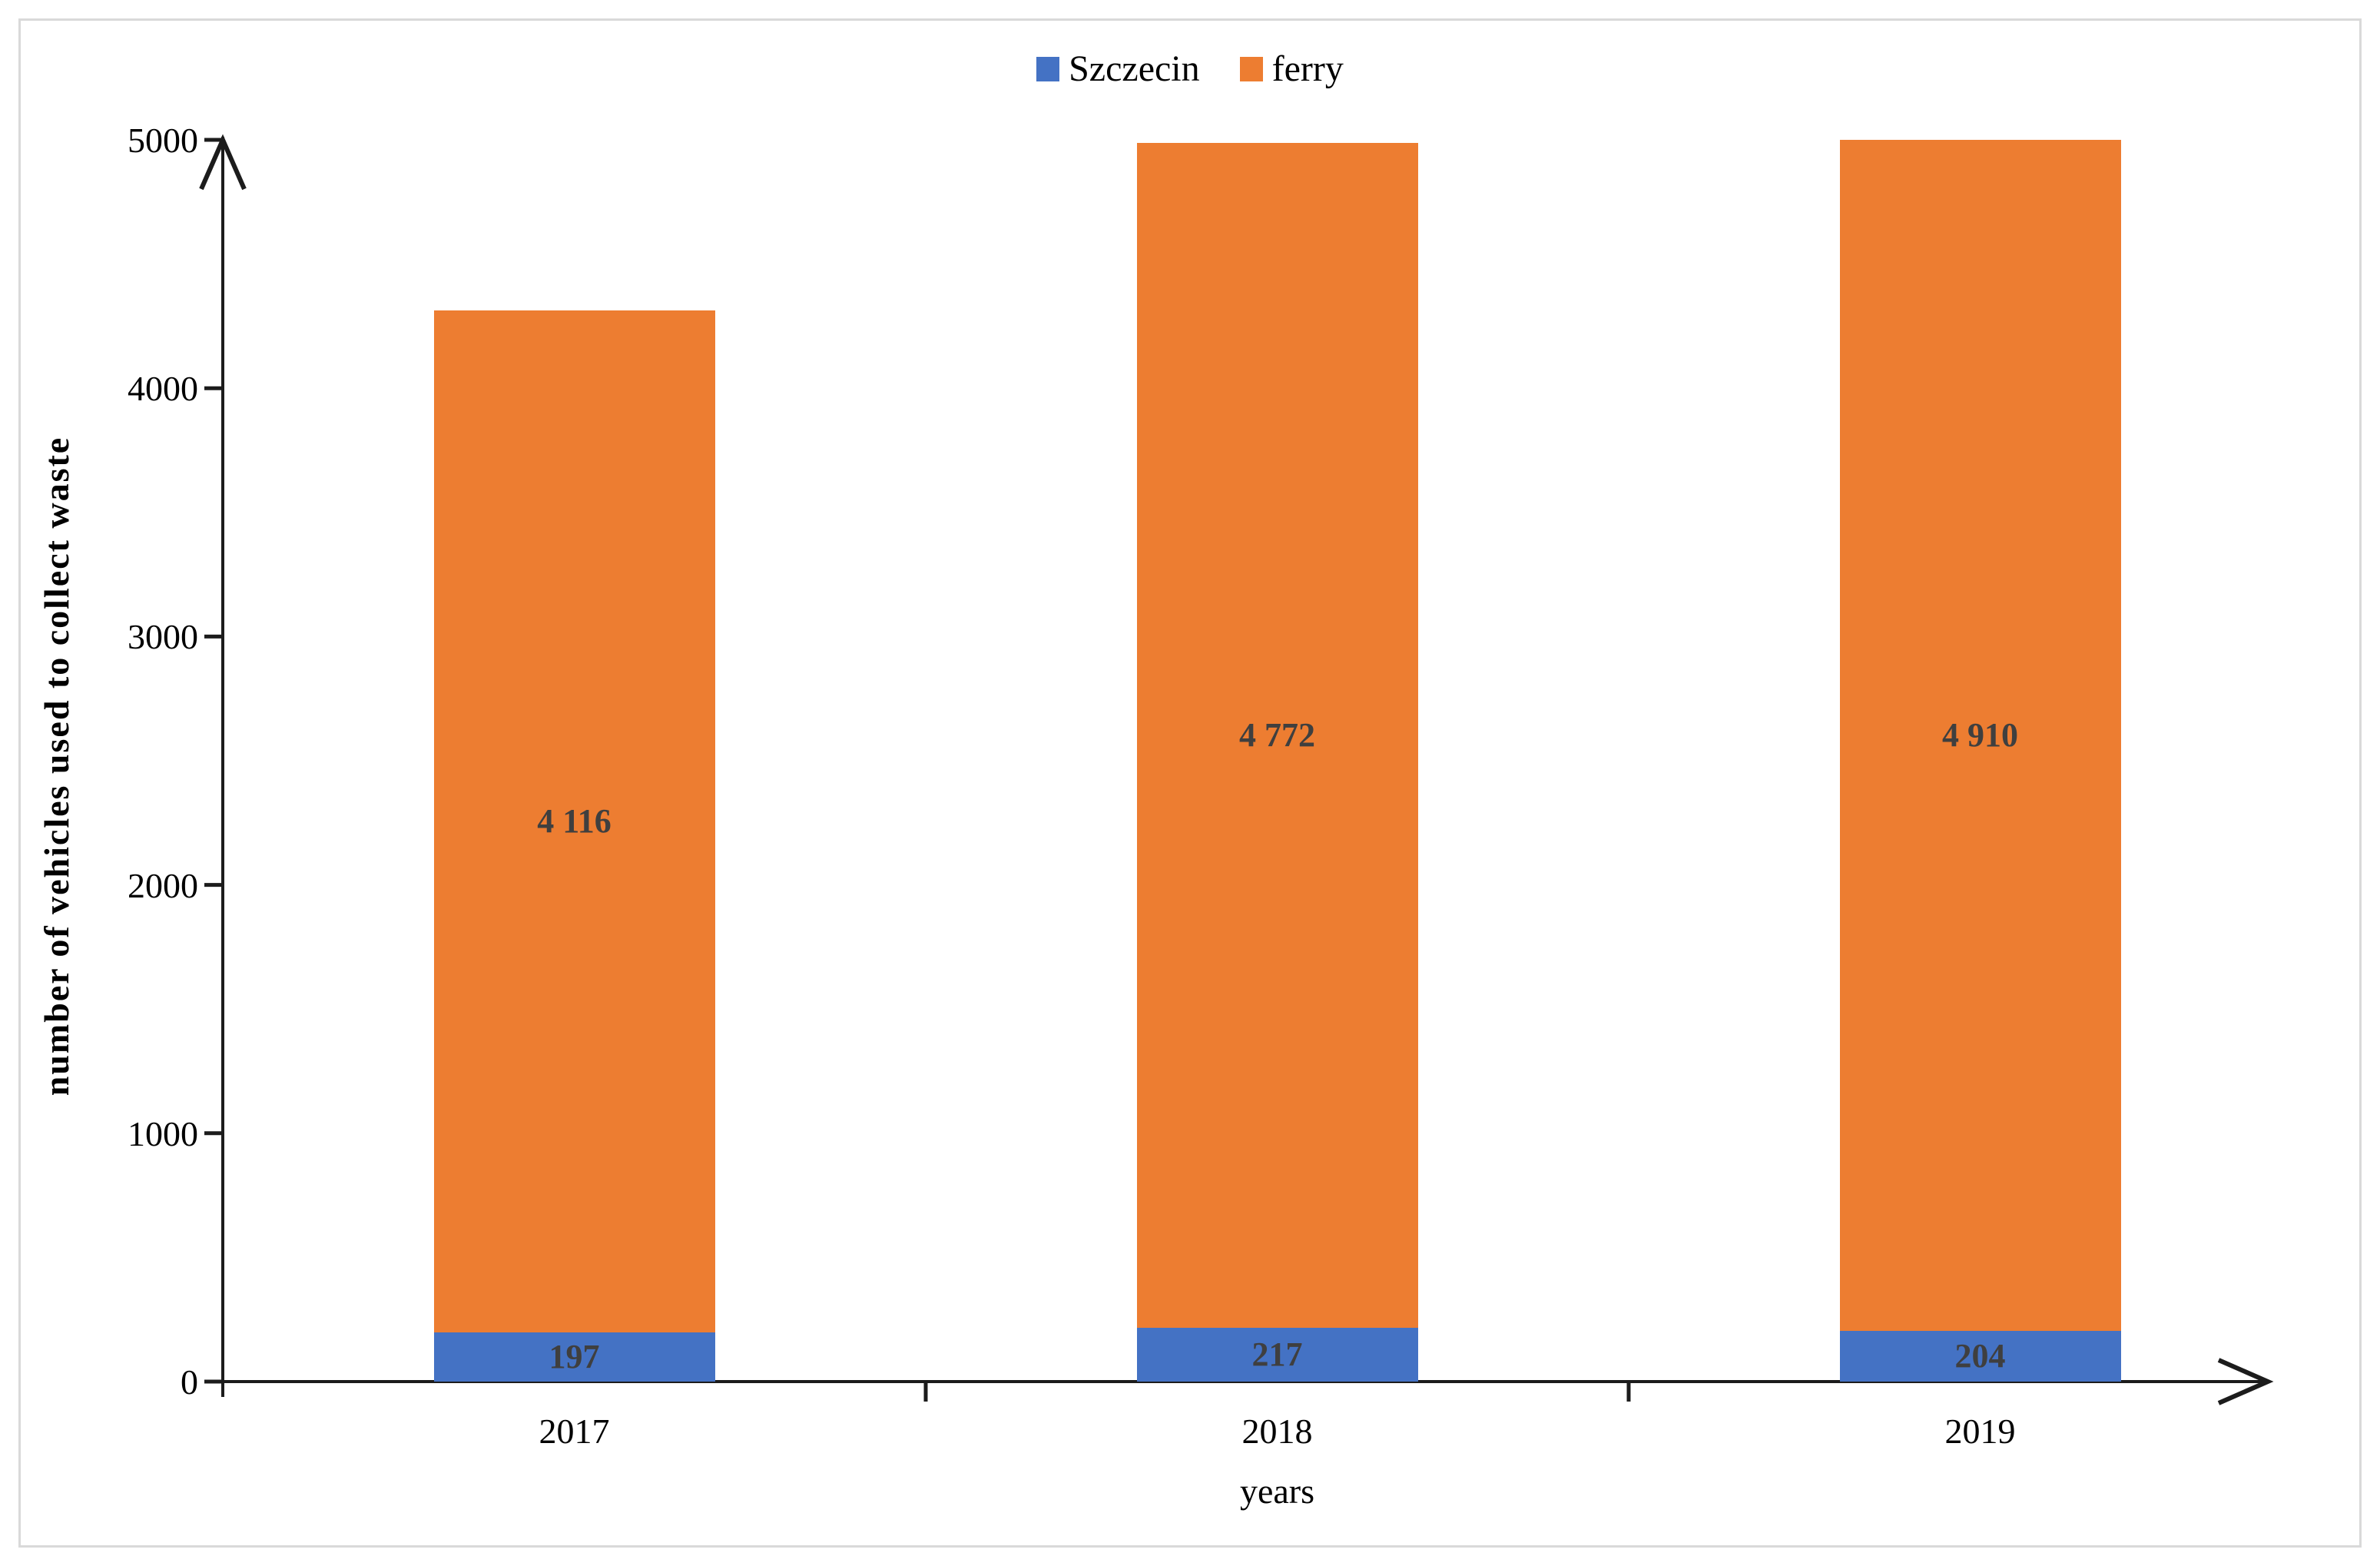 The height and width of the screenshot is (1566, 2380). I want to click on data-label: 204, so click(1980, 1356).